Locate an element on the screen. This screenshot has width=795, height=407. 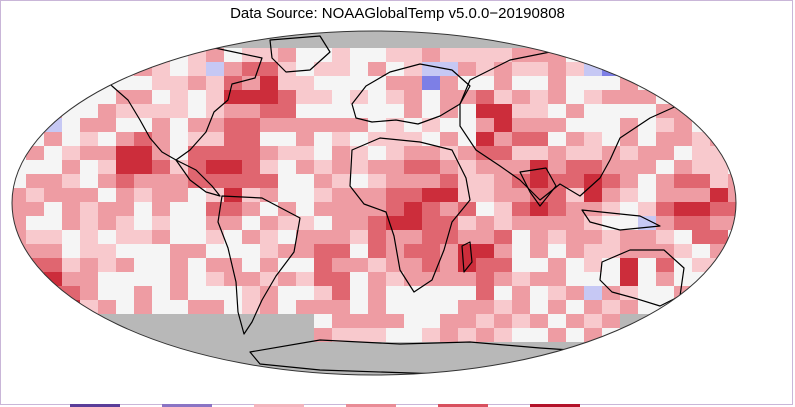
india-outline is located at coordinates (538, 187).